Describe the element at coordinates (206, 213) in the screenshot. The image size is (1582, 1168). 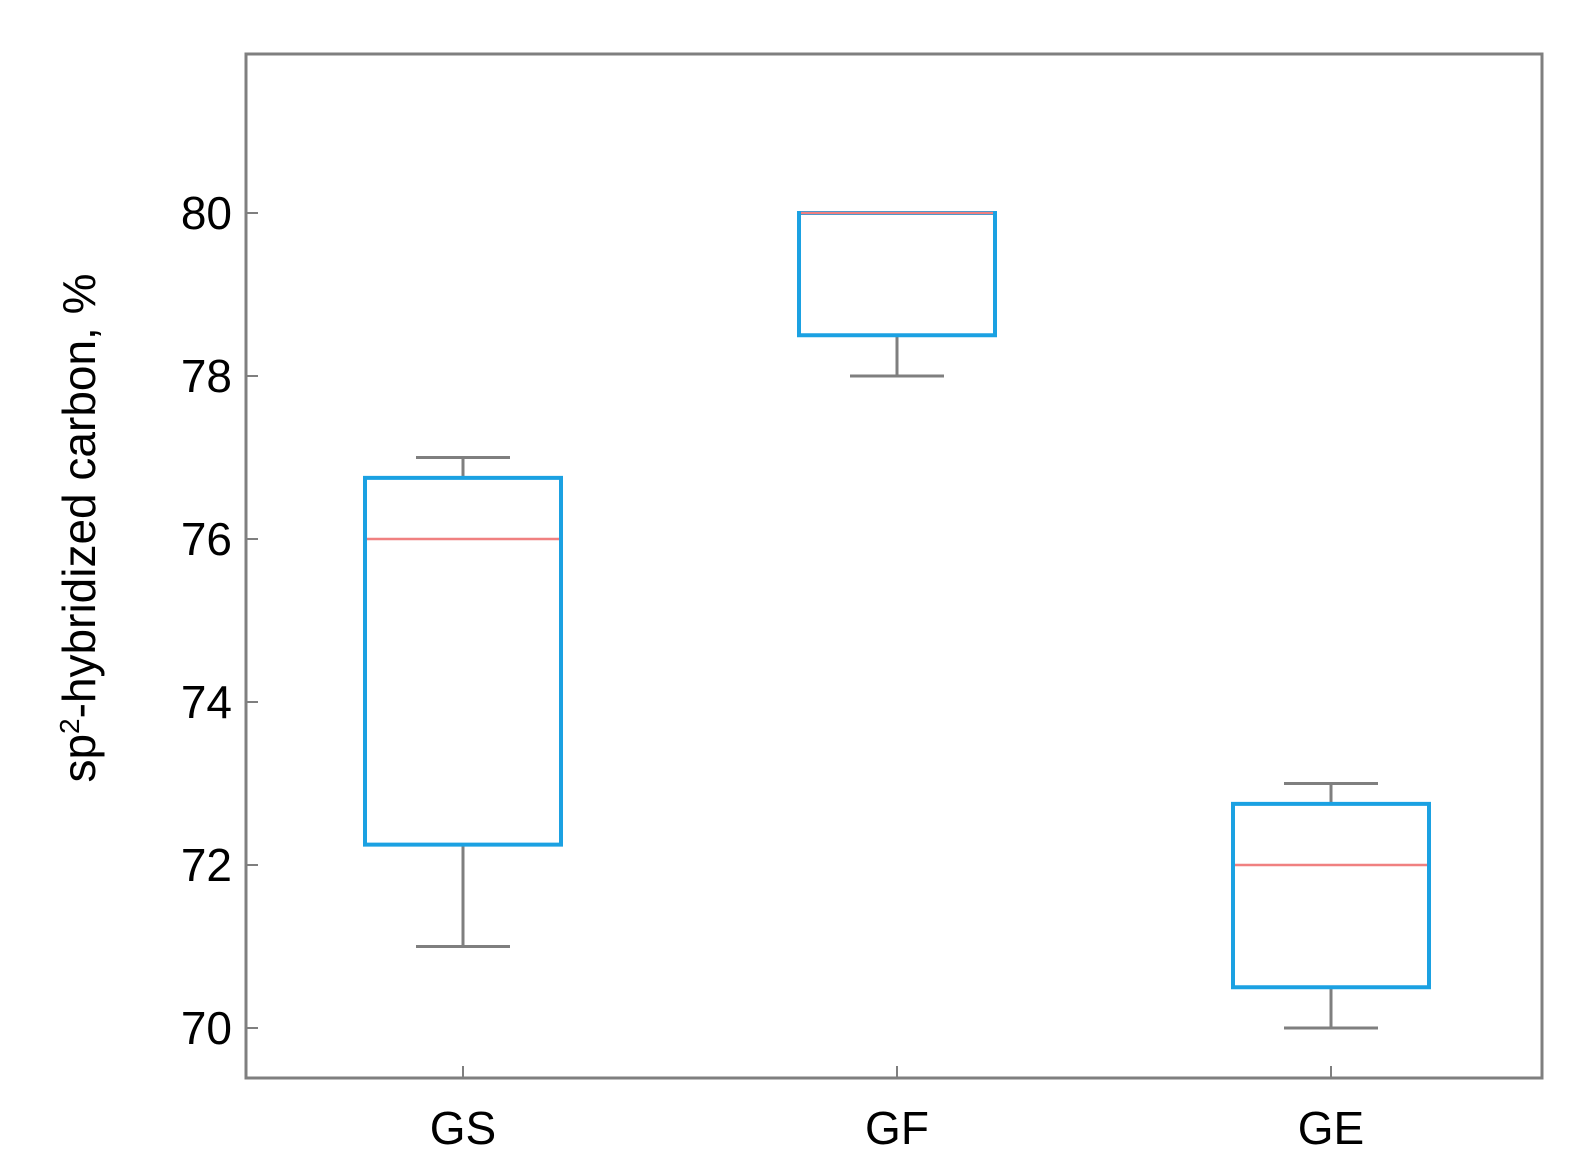
I see `y-tick-label: 80` at that location.